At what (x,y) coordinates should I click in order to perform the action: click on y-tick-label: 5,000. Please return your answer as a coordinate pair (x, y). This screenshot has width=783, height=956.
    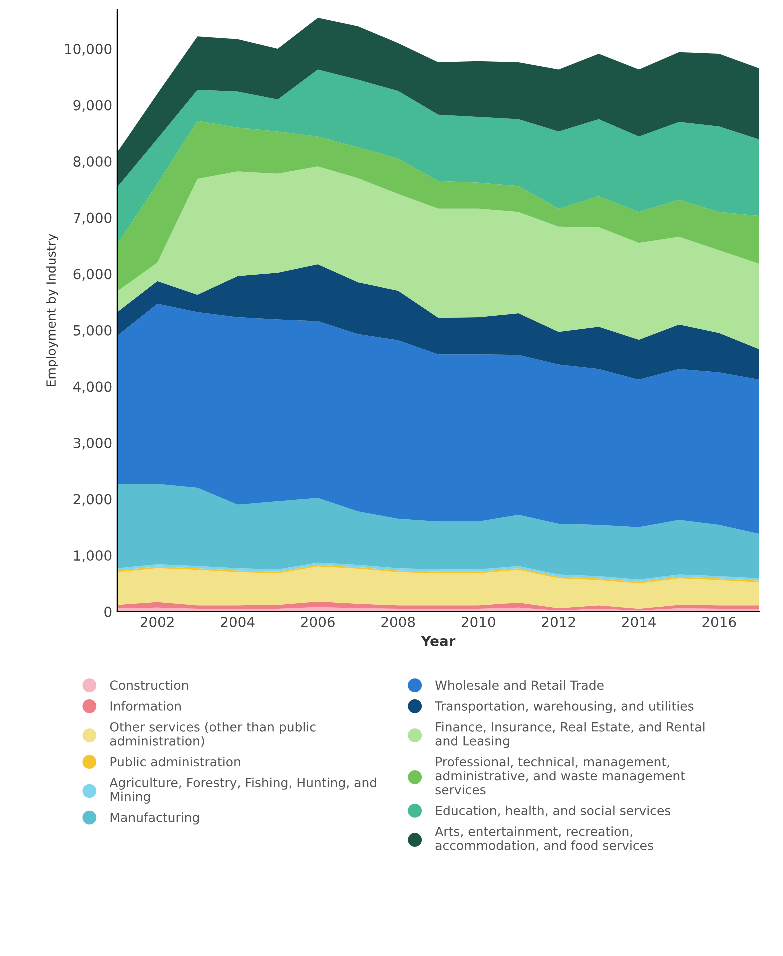
    Looking at the image, I should click on (93, 331).